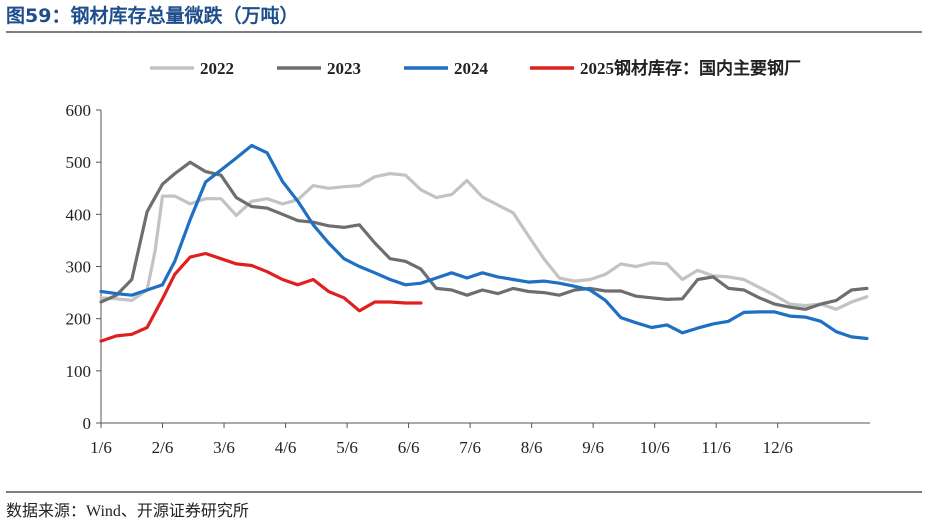 The image size is (930, 525). I want to click on y-tick-label: 500, so click(79, 162).